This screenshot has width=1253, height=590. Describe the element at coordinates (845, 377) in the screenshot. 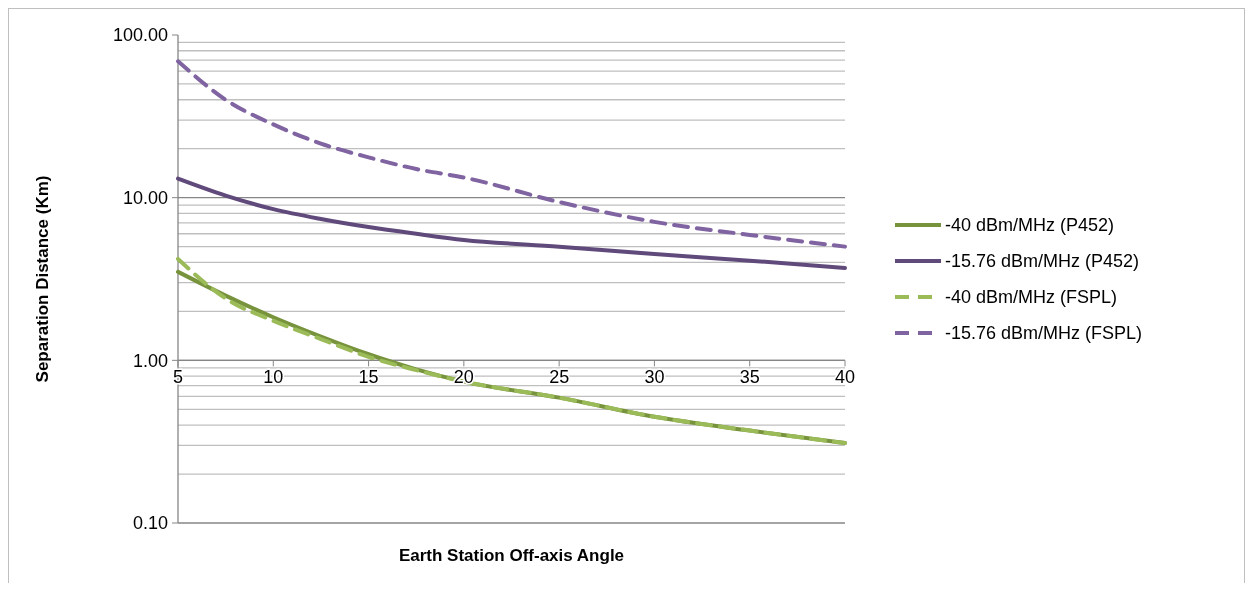

I see `x-tick-label: 40` at that location.